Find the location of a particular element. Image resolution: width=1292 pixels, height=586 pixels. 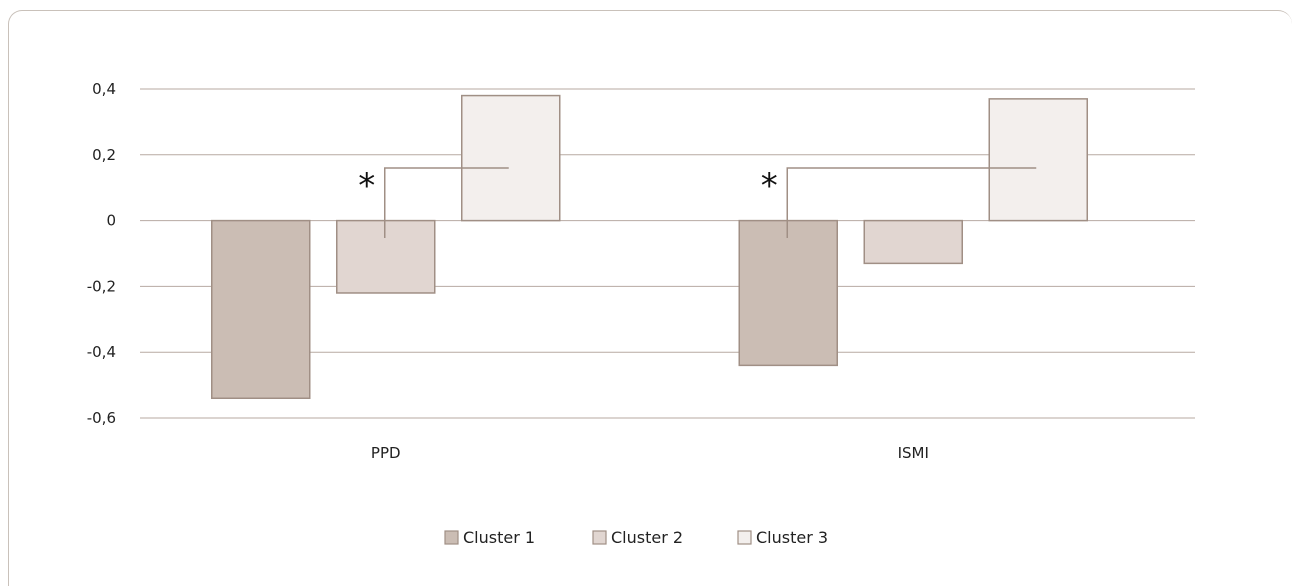

legend-label: Cluster 1 is located at coordinates (499, 537).